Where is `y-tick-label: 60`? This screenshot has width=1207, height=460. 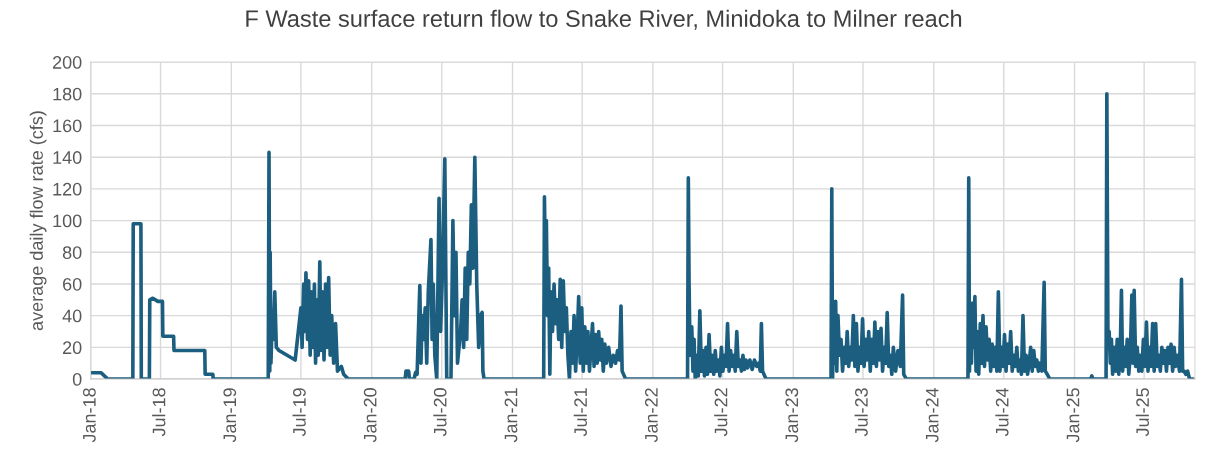 y-tick-label: 60 is located at coordinates (72, 284).